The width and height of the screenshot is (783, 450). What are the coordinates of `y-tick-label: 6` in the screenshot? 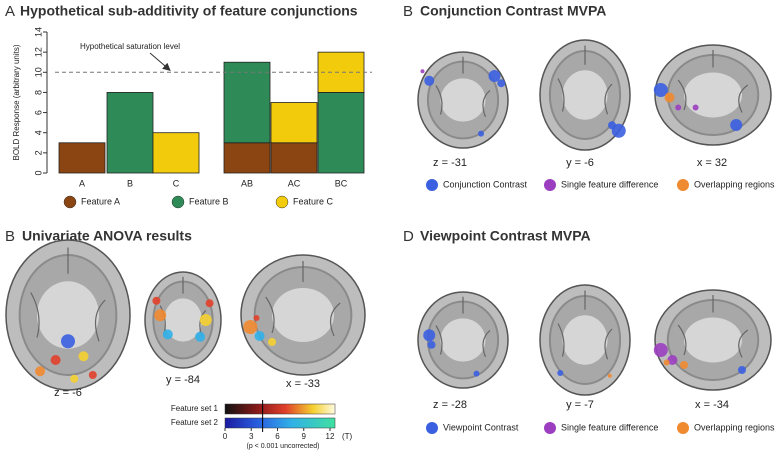 It's located at (38, 112).